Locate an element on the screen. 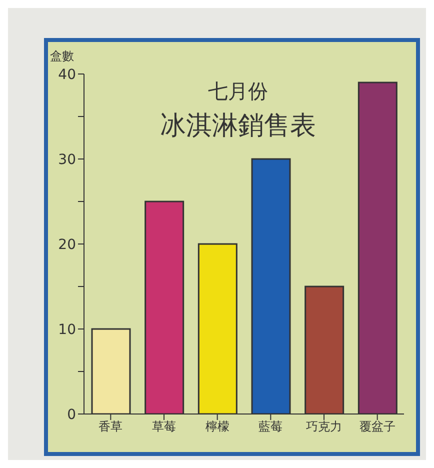 This screenshot has height=468, width=434. y-tick-label: 10 is located at coordinates (67, 330).